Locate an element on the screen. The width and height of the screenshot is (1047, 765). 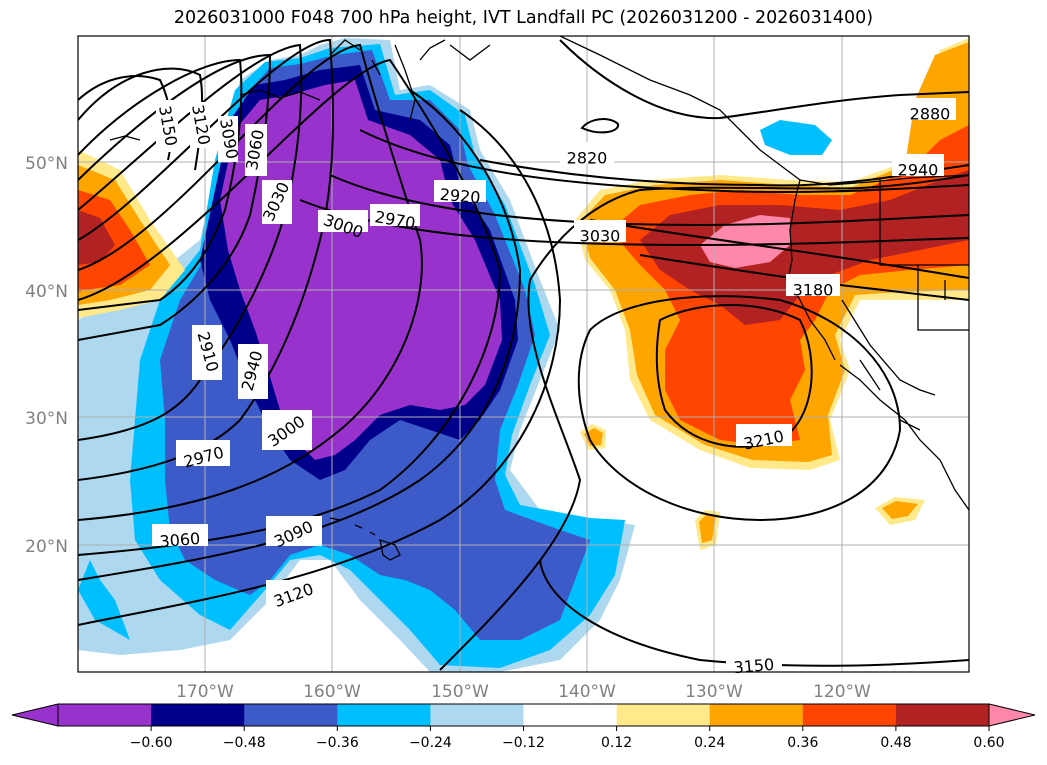
lon-tick: 130°W is located at coordinates (714, 692).